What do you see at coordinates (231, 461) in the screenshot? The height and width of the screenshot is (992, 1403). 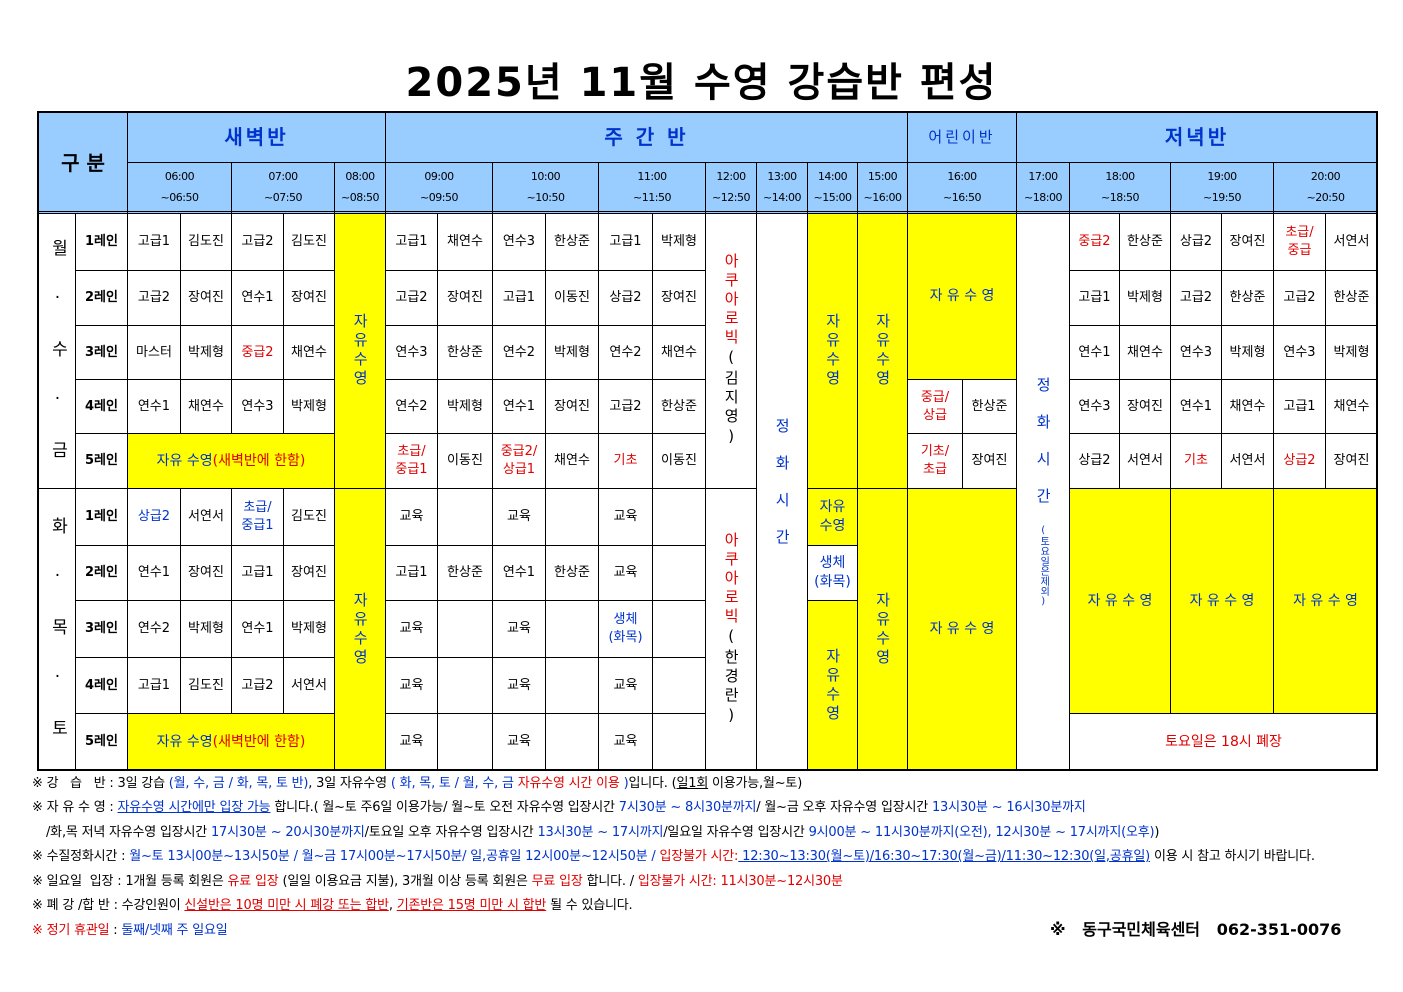 I see `merged-cell: 자유 수영 (새벽반에 한함)` at bounding box center [231, 461].